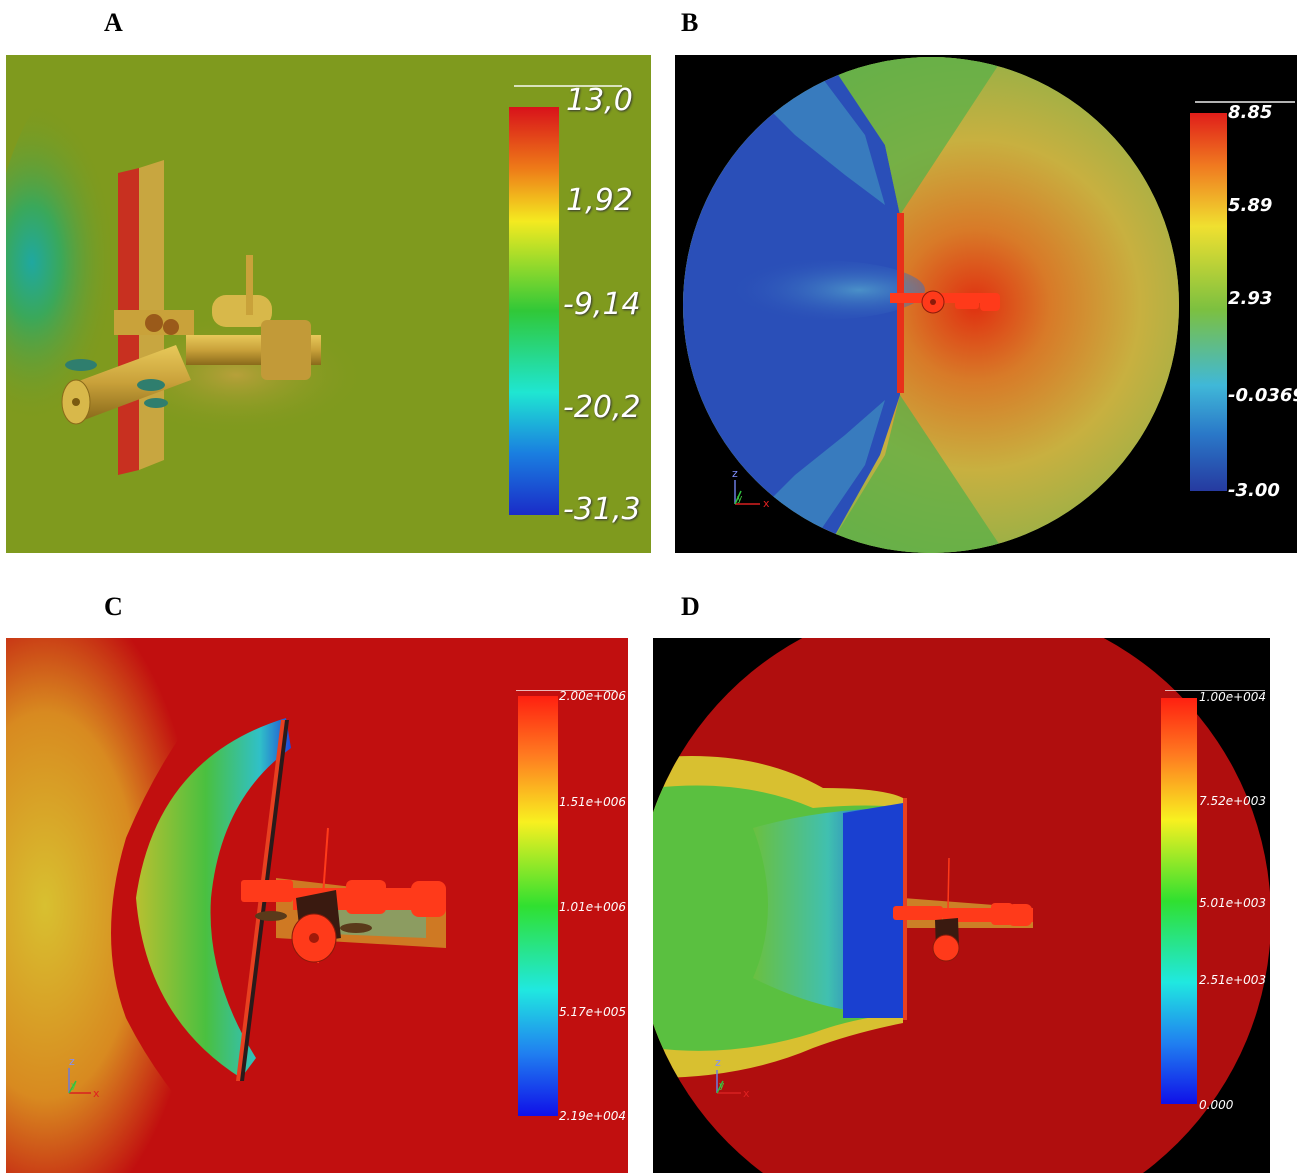  What do you see at coordinates (1216, 1105) in the screenshot?
I see `colorbar-d-tick-4: 0.000` at bounding box center [1216, 1105].